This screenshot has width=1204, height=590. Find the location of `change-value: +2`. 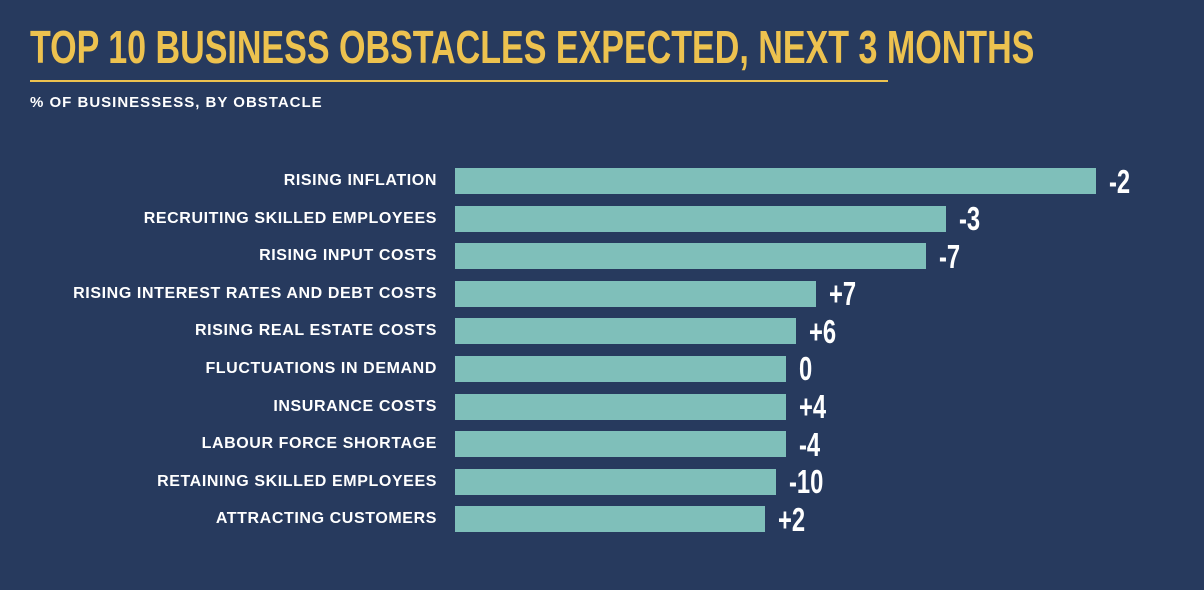

change-value: +2 is located at coordinates (792, 519).